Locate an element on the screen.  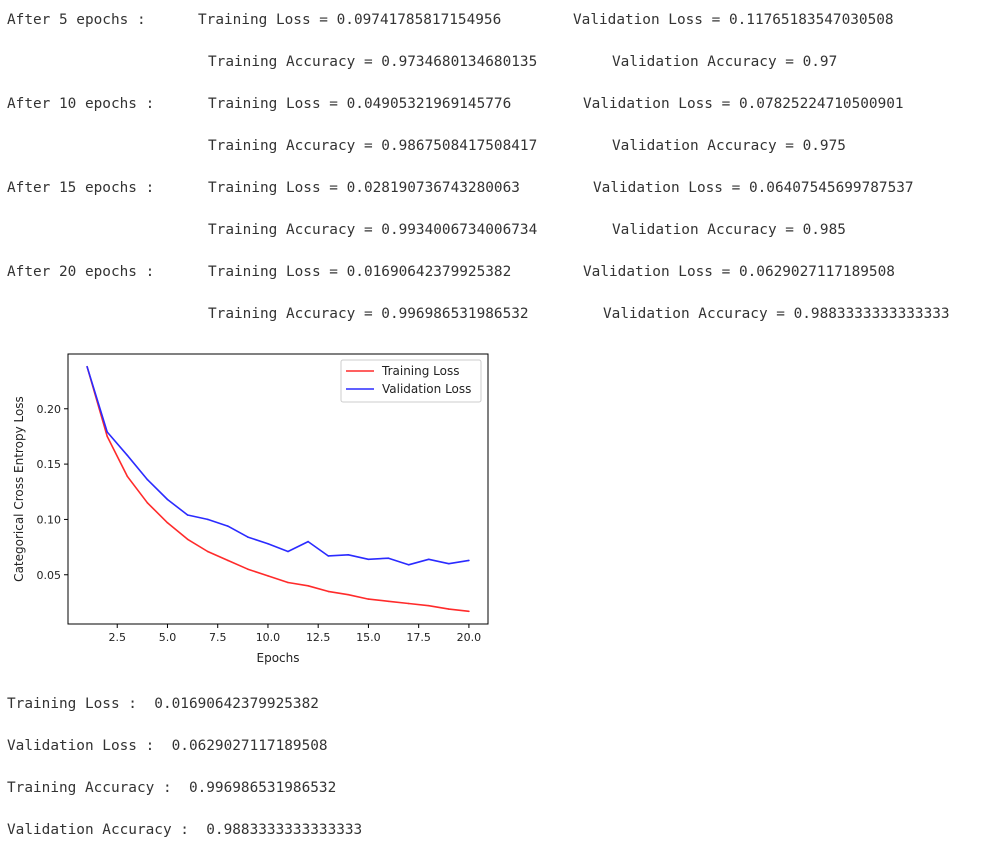
final-training-accuracy: Training Accuracy : 0.996986531986532 is located at coordinates (172, 788).